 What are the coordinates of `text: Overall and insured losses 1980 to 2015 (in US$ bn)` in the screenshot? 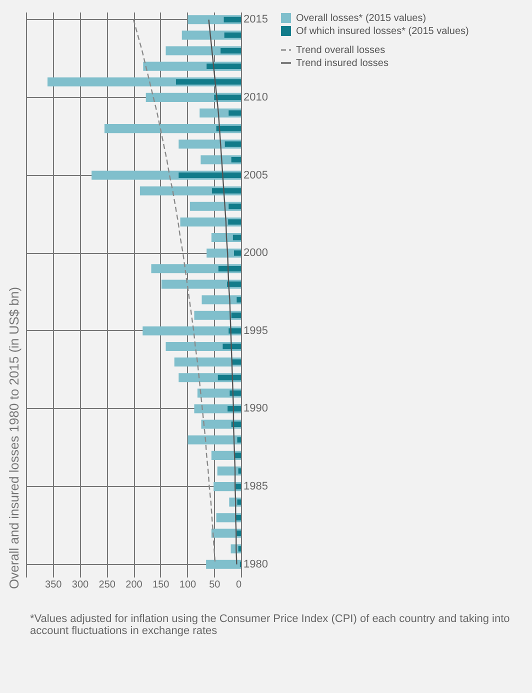 It's located at (14, 437).